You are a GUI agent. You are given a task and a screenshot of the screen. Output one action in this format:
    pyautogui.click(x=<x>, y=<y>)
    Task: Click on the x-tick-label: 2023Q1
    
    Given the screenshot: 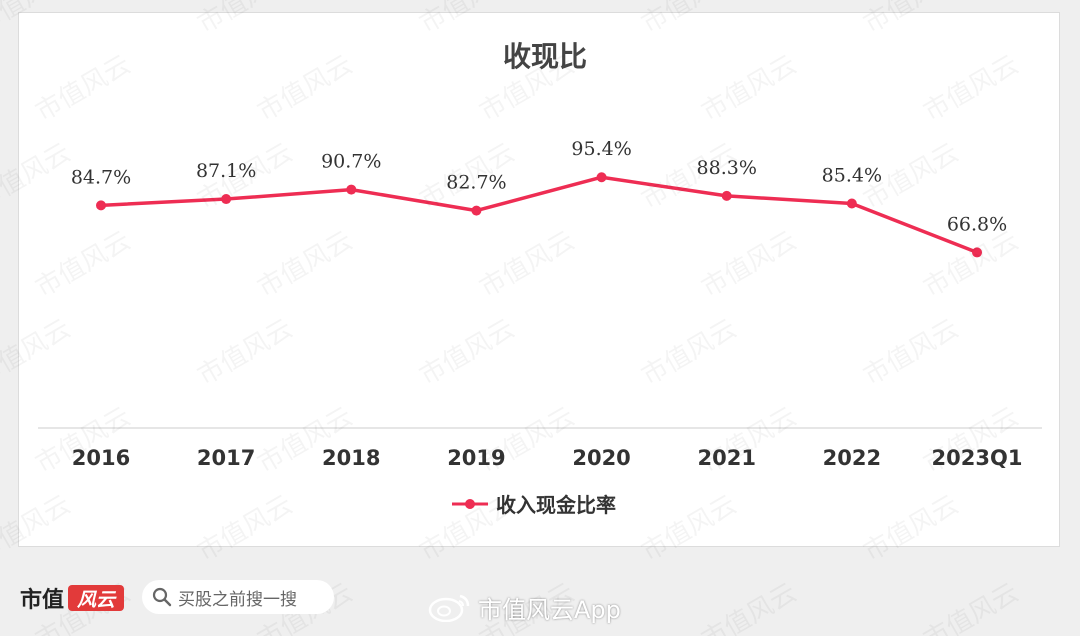 What is the action you would take?
    pyautogui.click(x=977, y=458)
    